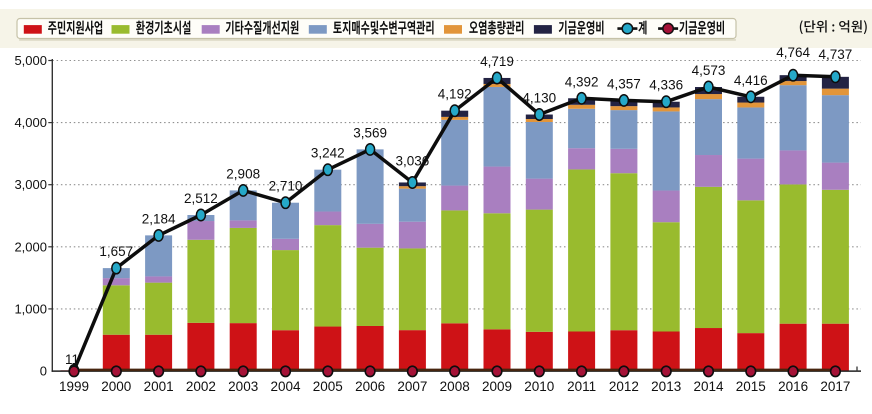 The height and width of the screenshot is (414, 872). Describe the element at coordinates (793, 52) in the screenshot. I see `svg-text: 4,764` at that location.